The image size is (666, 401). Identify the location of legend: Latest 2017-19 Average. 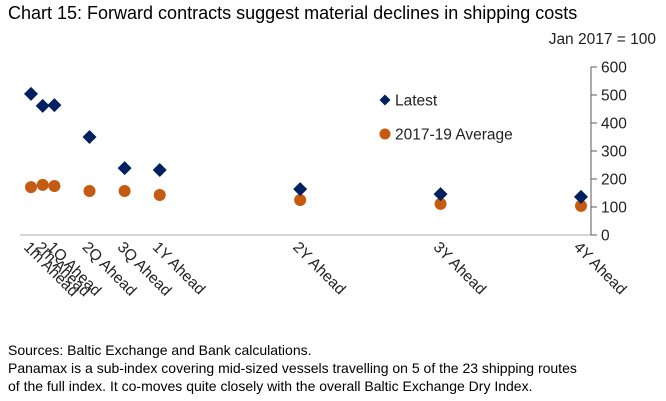
(446, 118).